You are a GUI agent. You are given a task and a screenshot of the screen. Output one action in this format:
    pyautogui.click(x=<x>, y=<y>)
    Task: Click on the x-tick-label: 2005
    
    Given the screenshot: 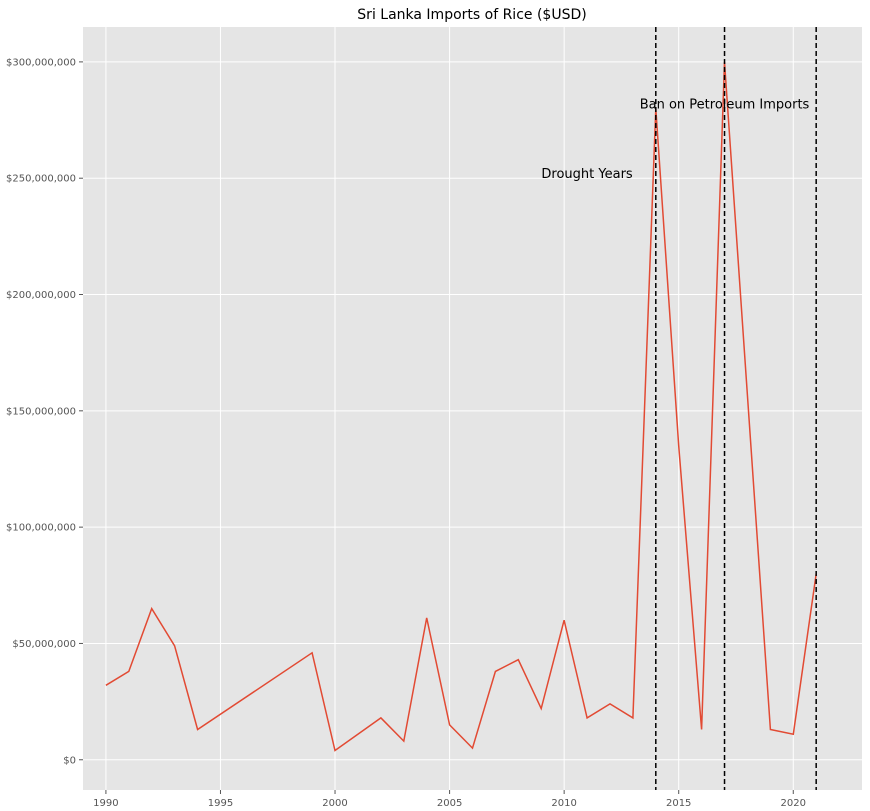 What is the action you would take?
    pyautogui.click(x=449, y=803)
    